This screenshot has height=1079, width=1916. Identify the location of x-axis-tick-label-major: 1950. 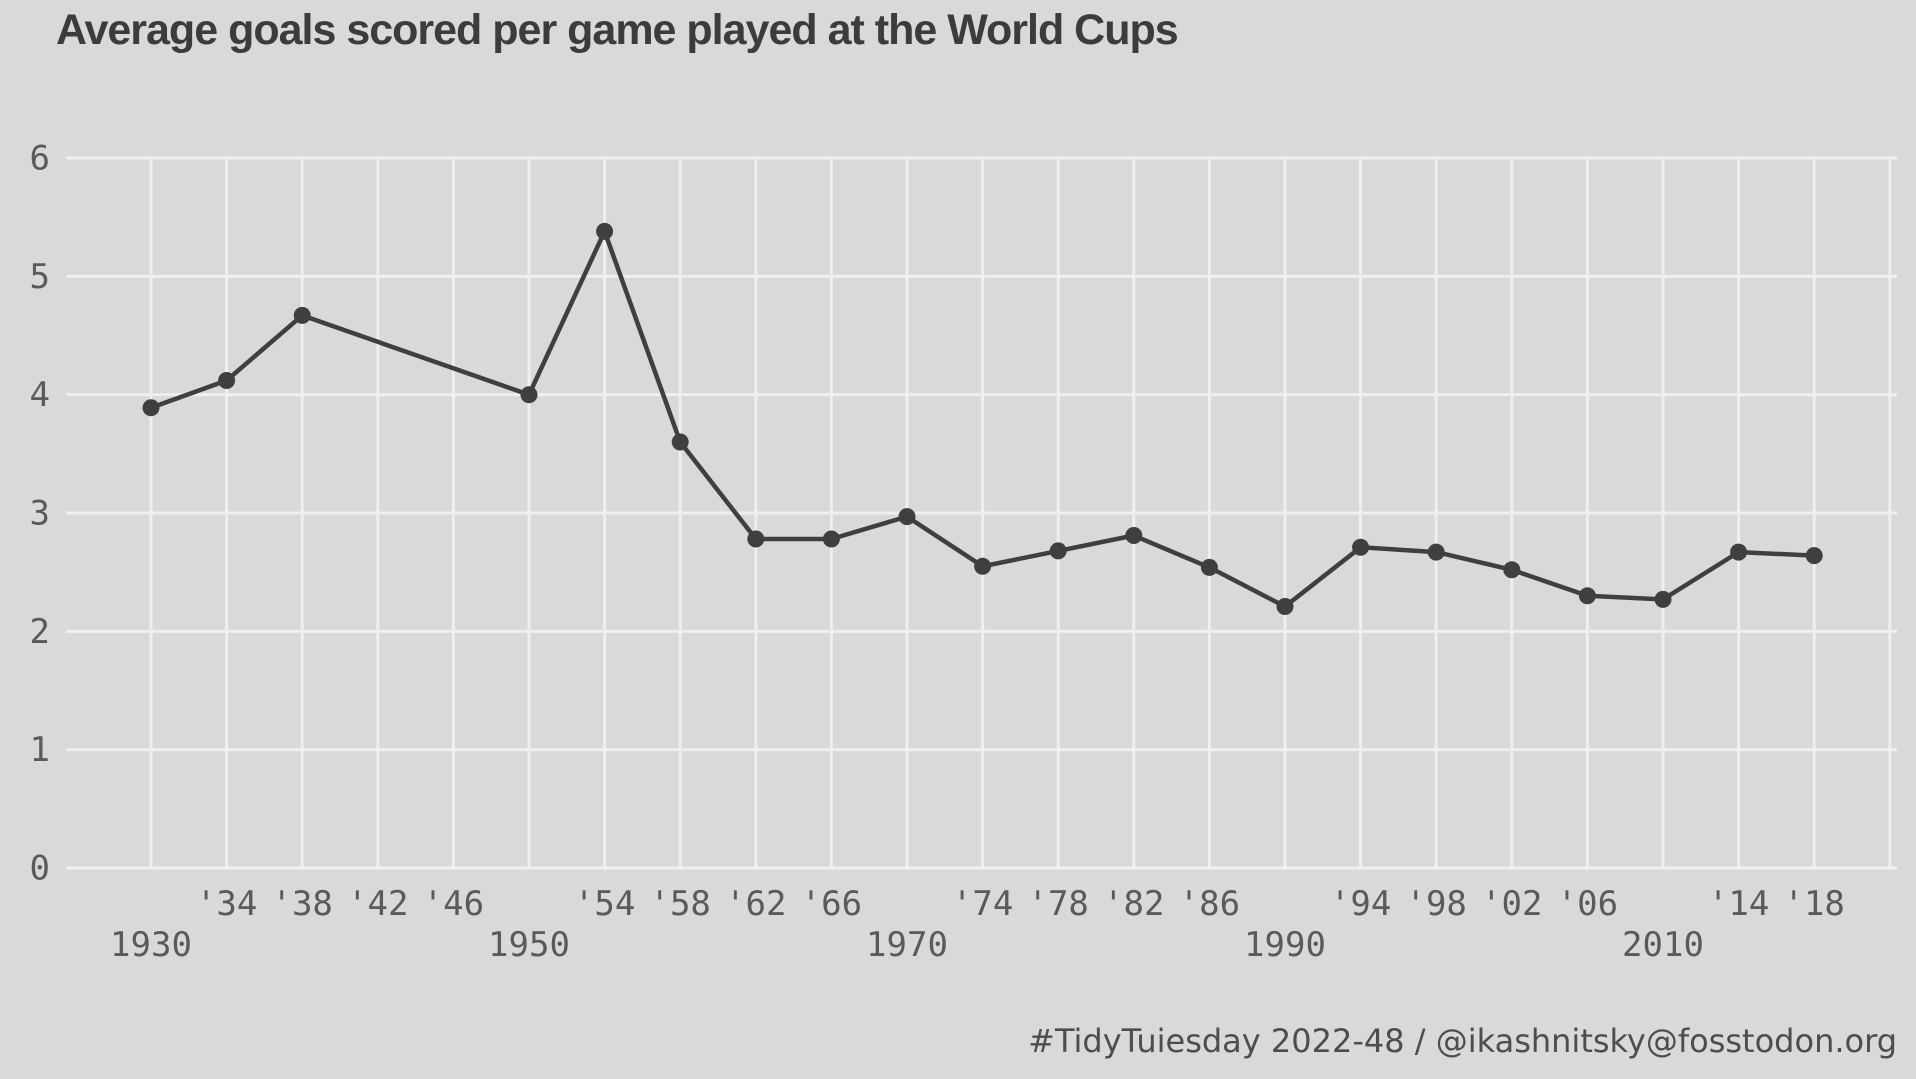
(529, 945).